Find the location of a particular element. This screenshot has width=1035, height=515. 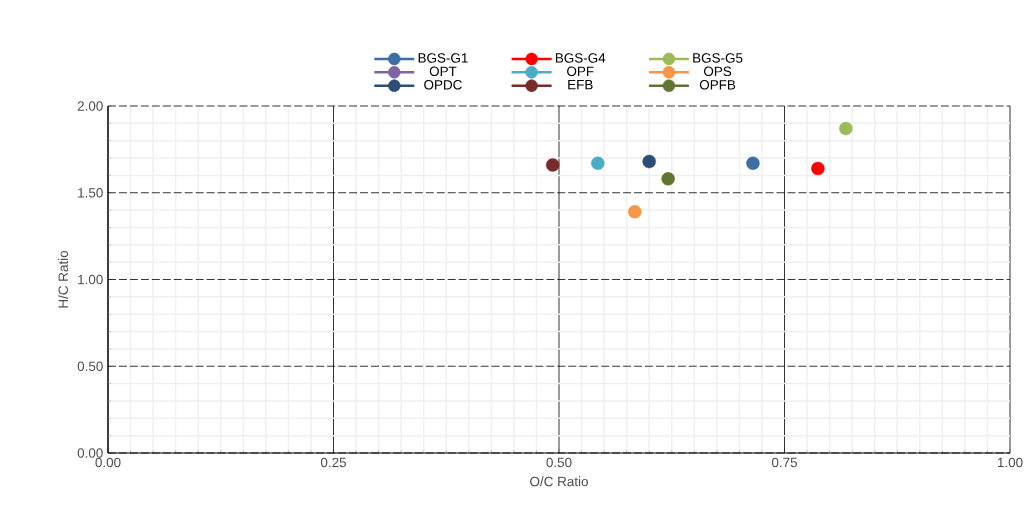

legend-label: OPS is located at coordinates (718, 71).